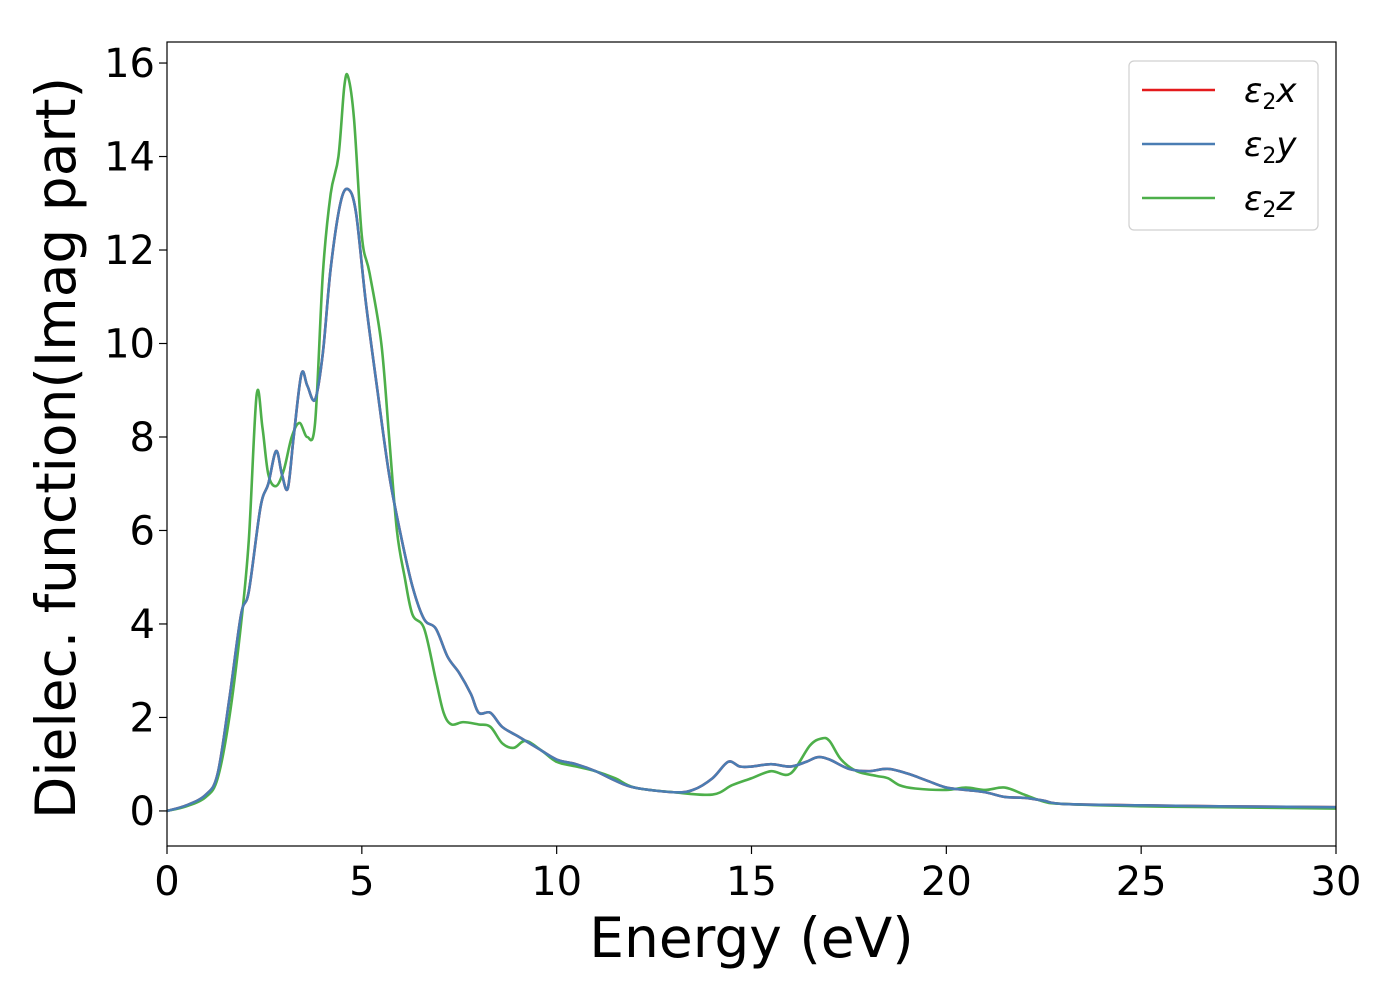 The width and height of the screenshot is (1400, 1000). I want to click on x-axis: 0 5 10 15 20 25 30, so click(757, 875).